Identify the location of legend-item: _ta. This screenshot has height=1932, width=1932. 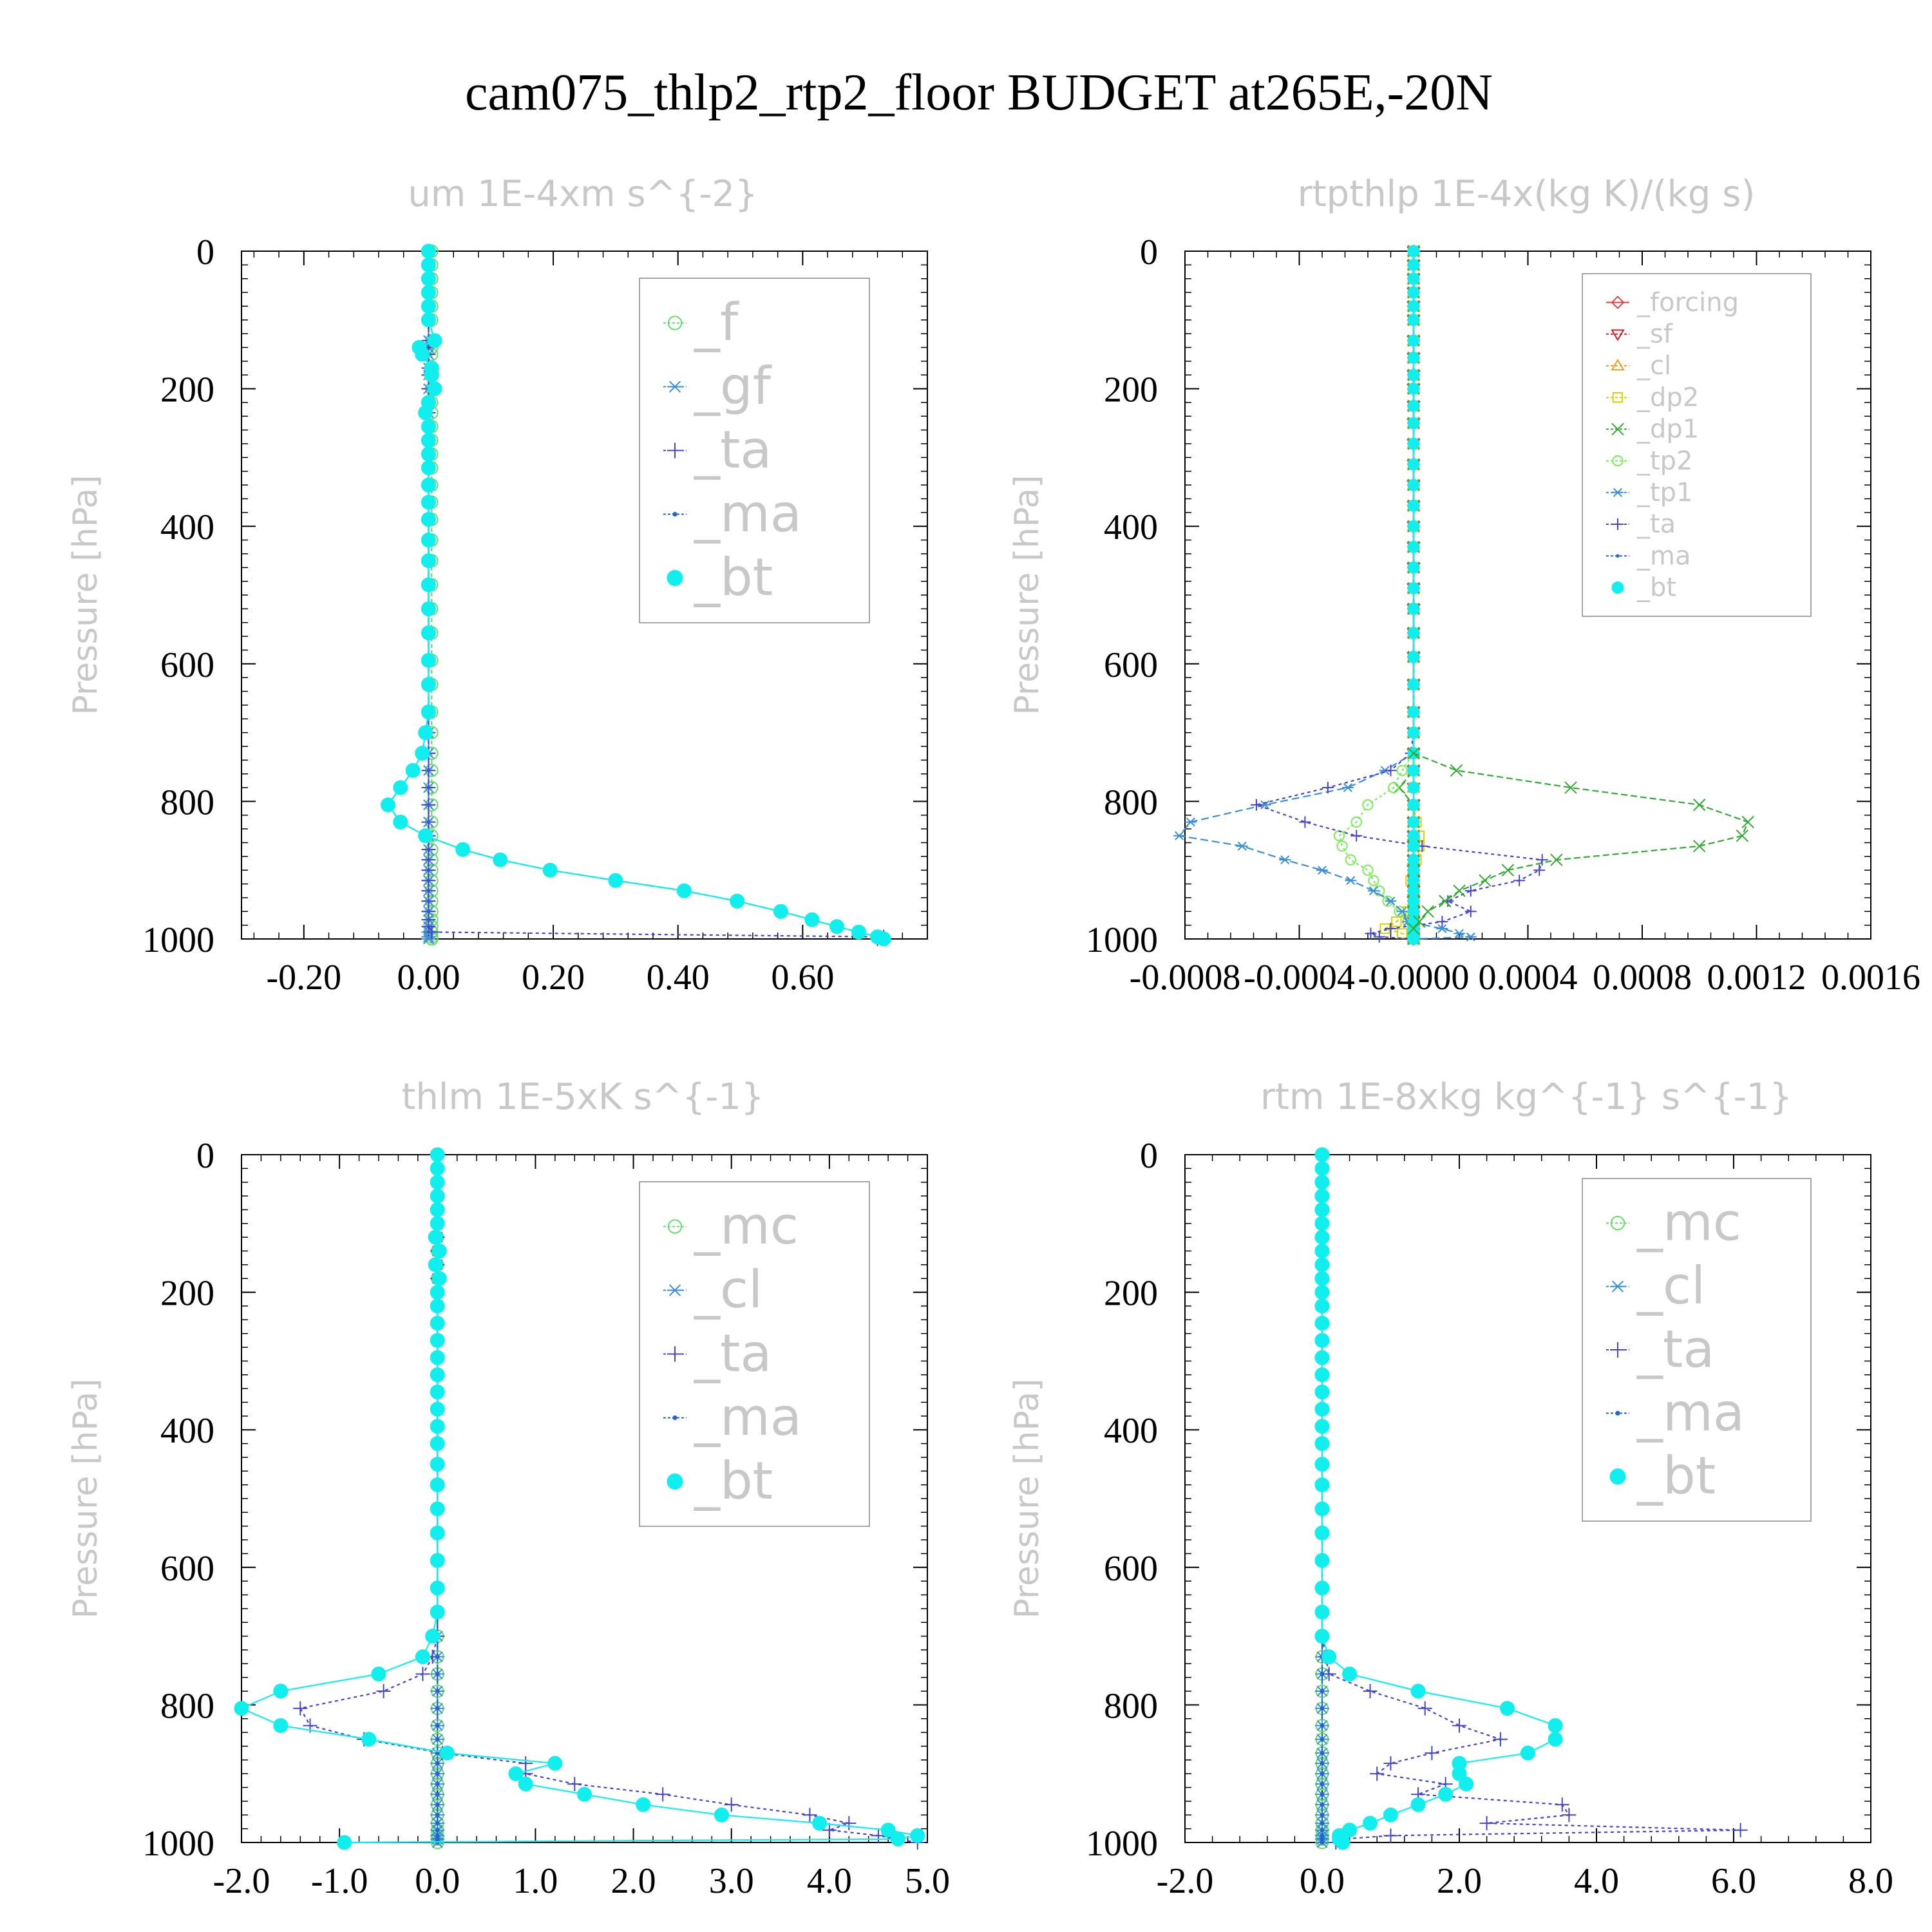
(717, 1353).